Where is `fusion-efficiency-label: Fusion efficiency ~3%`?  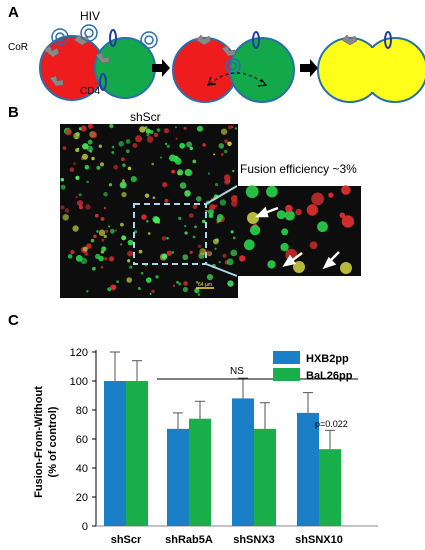 fusion-efficiency-label: Fusion efficiency ~3% is located at coordinates (298, 169).